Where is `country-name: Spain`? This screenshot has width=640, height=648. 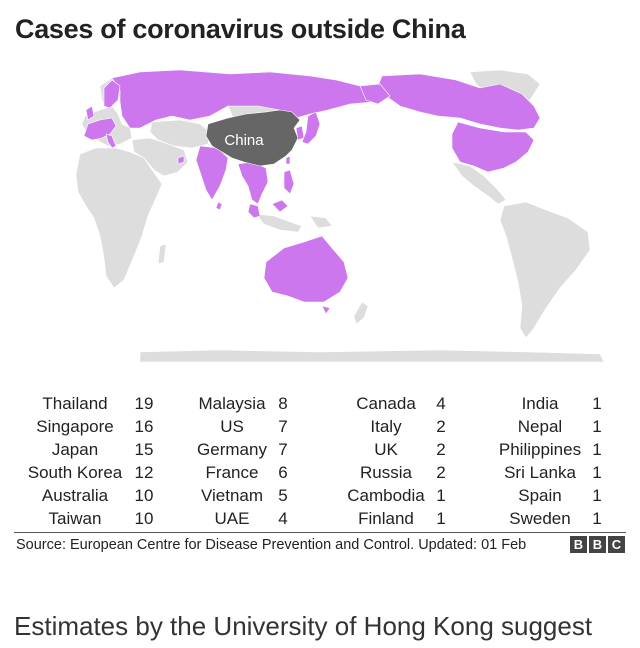 country-name: Spain is located at coordinates (540, 495).